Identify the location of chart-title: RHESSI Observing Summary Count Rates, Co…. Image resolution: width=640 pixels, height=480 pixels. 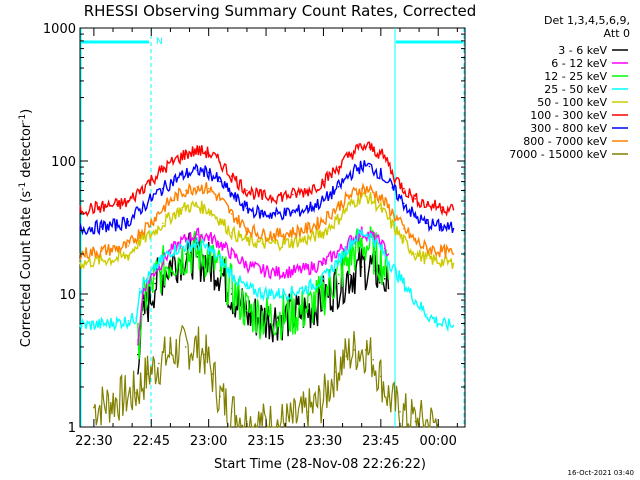
(280, 11).